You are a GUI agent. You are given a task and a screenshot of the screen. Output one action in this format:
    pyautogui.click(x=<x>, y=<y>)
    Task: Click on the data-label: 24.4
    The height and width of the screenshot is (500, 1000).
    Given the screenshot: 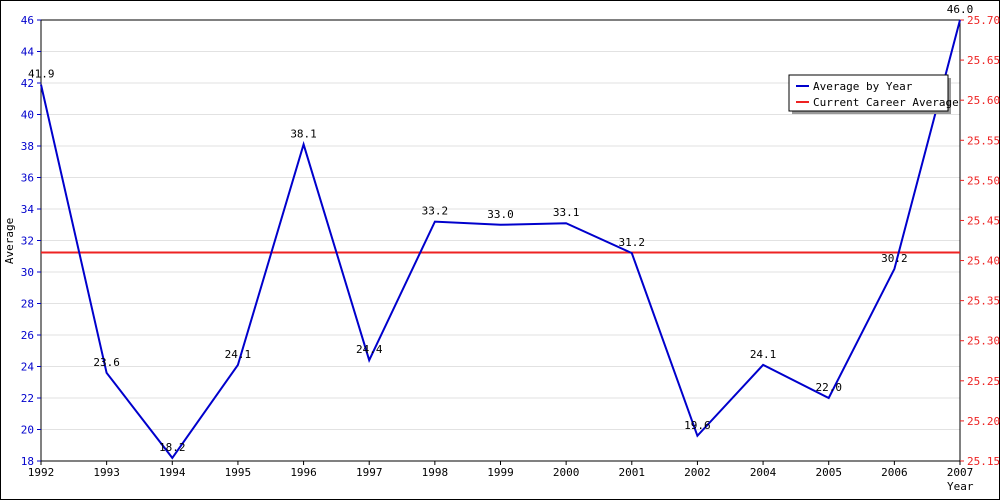 What is the action you would take?
    pyautogui.click(x=369, y=349)
    